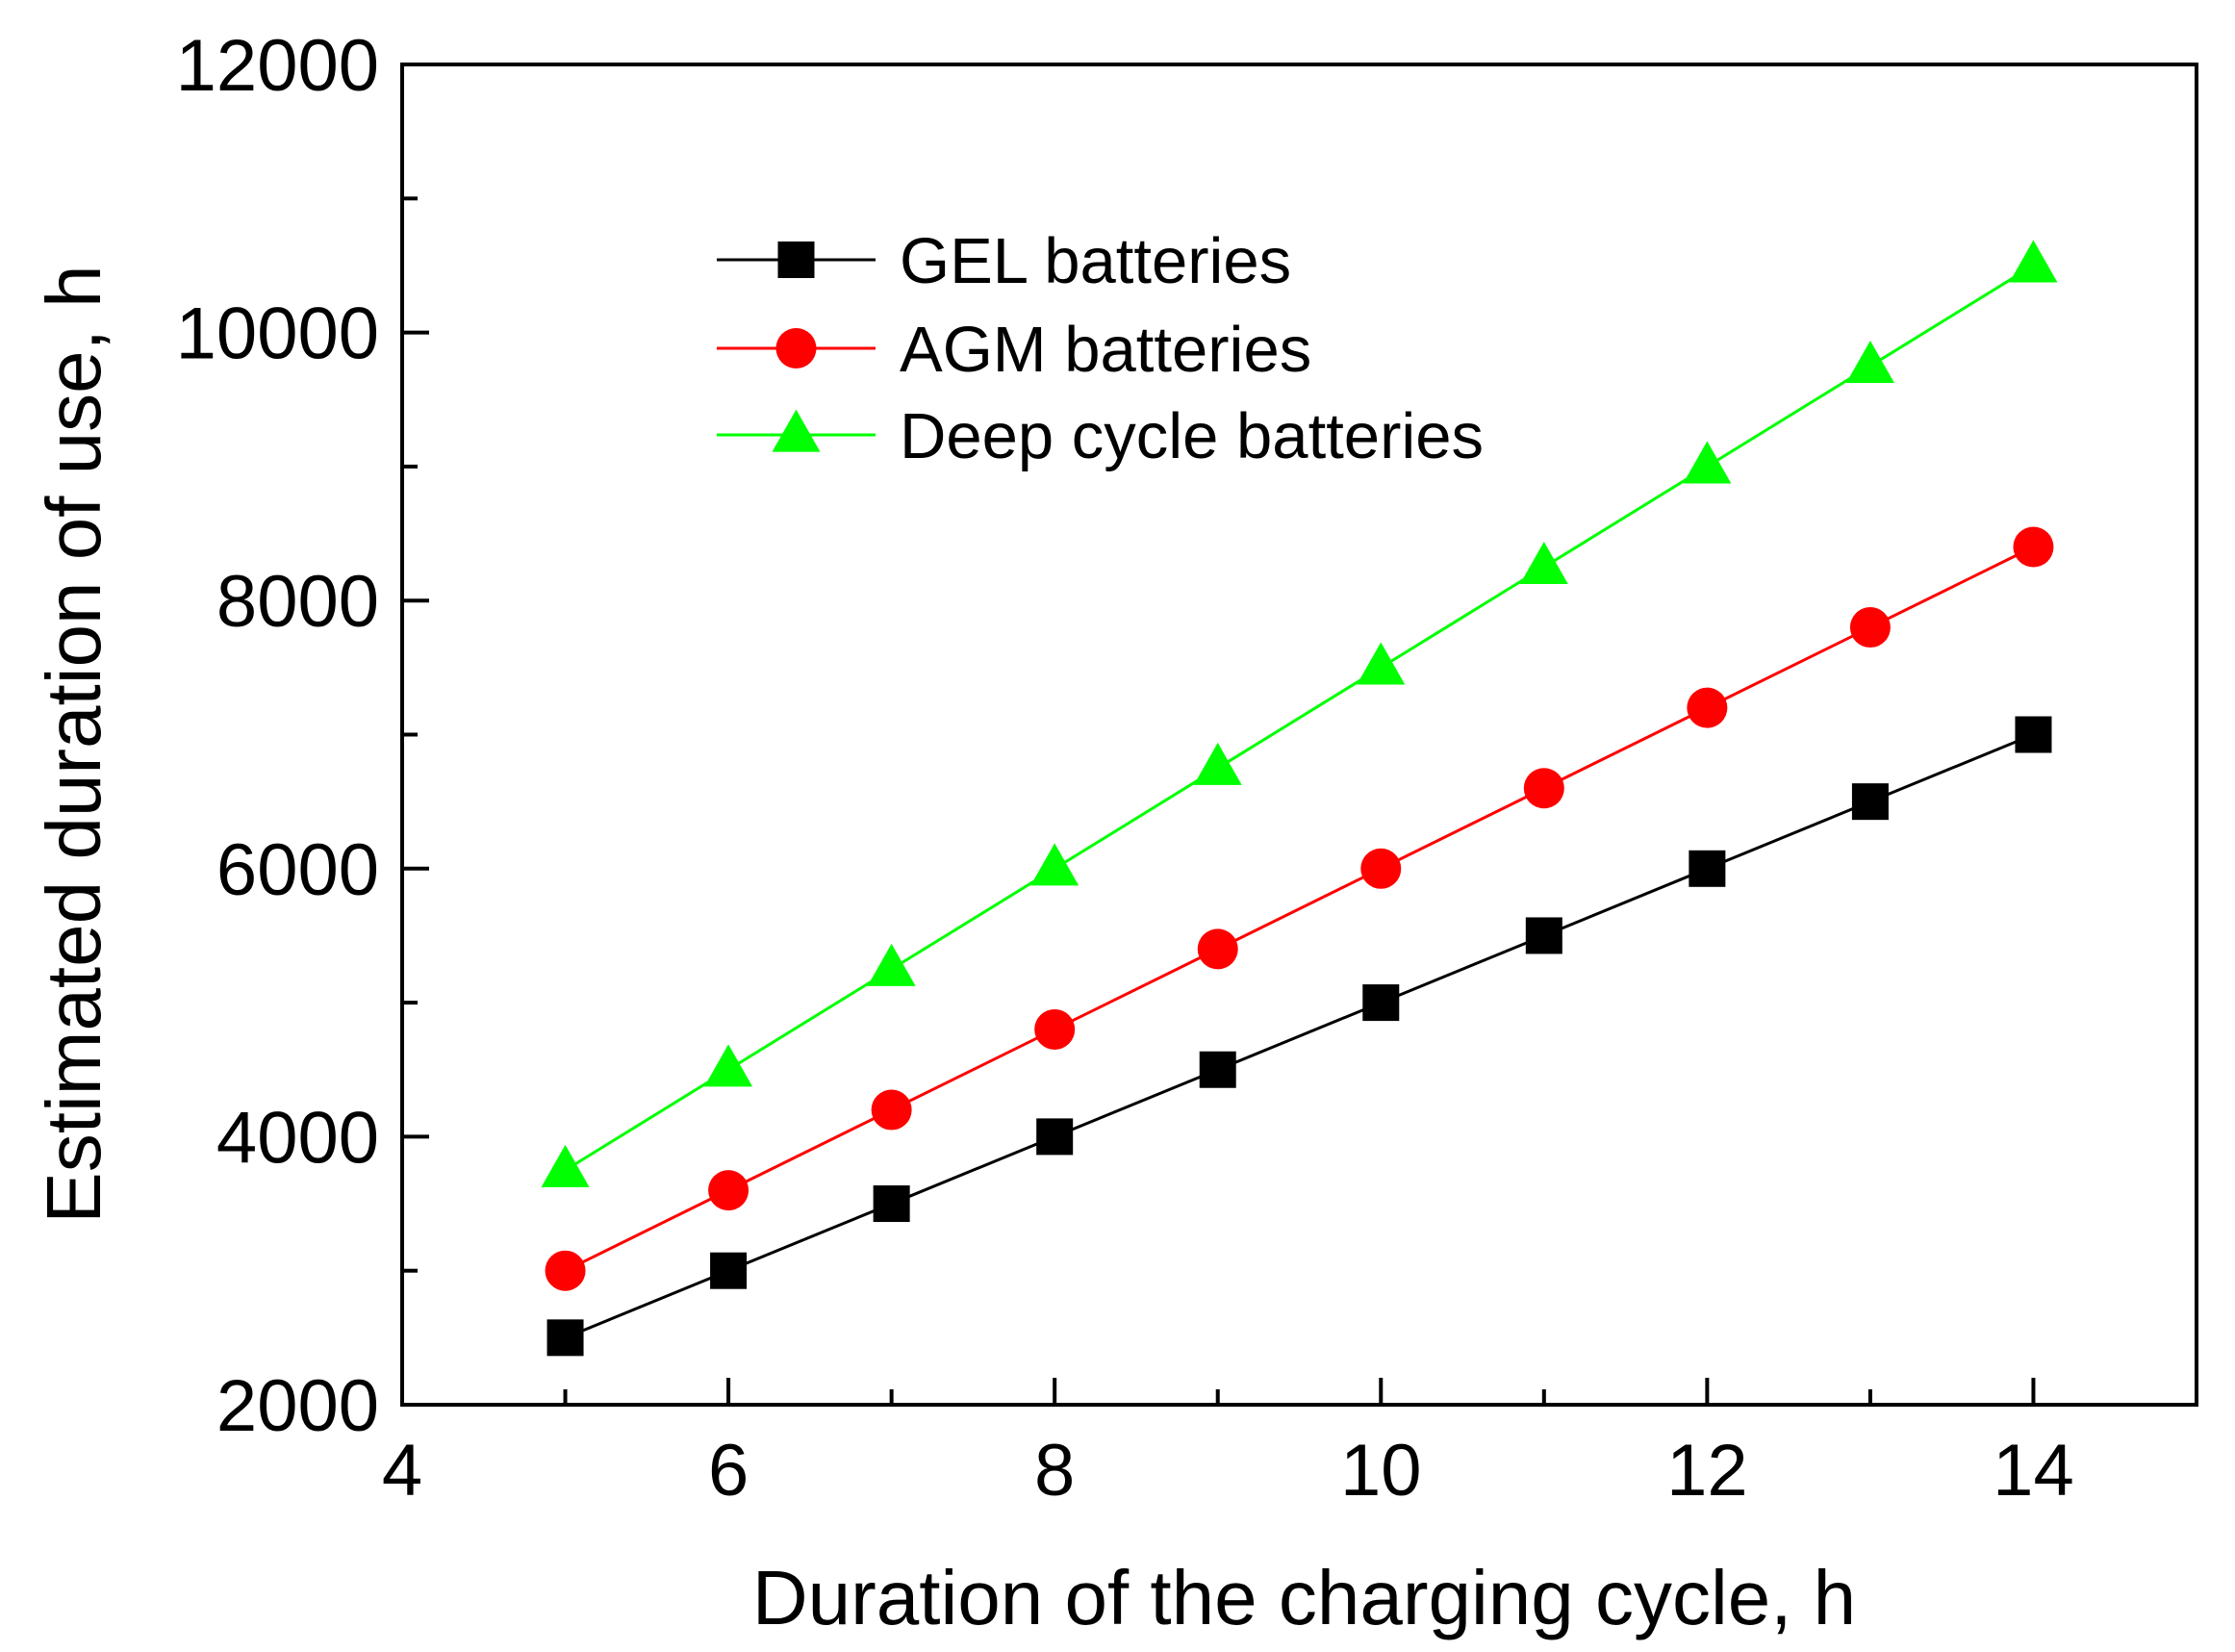  What do you see at coordinates (1192, 436) in the screenshot?
I see `legend-label: Deep cycle batteries` at bounding box center [1192, 436].